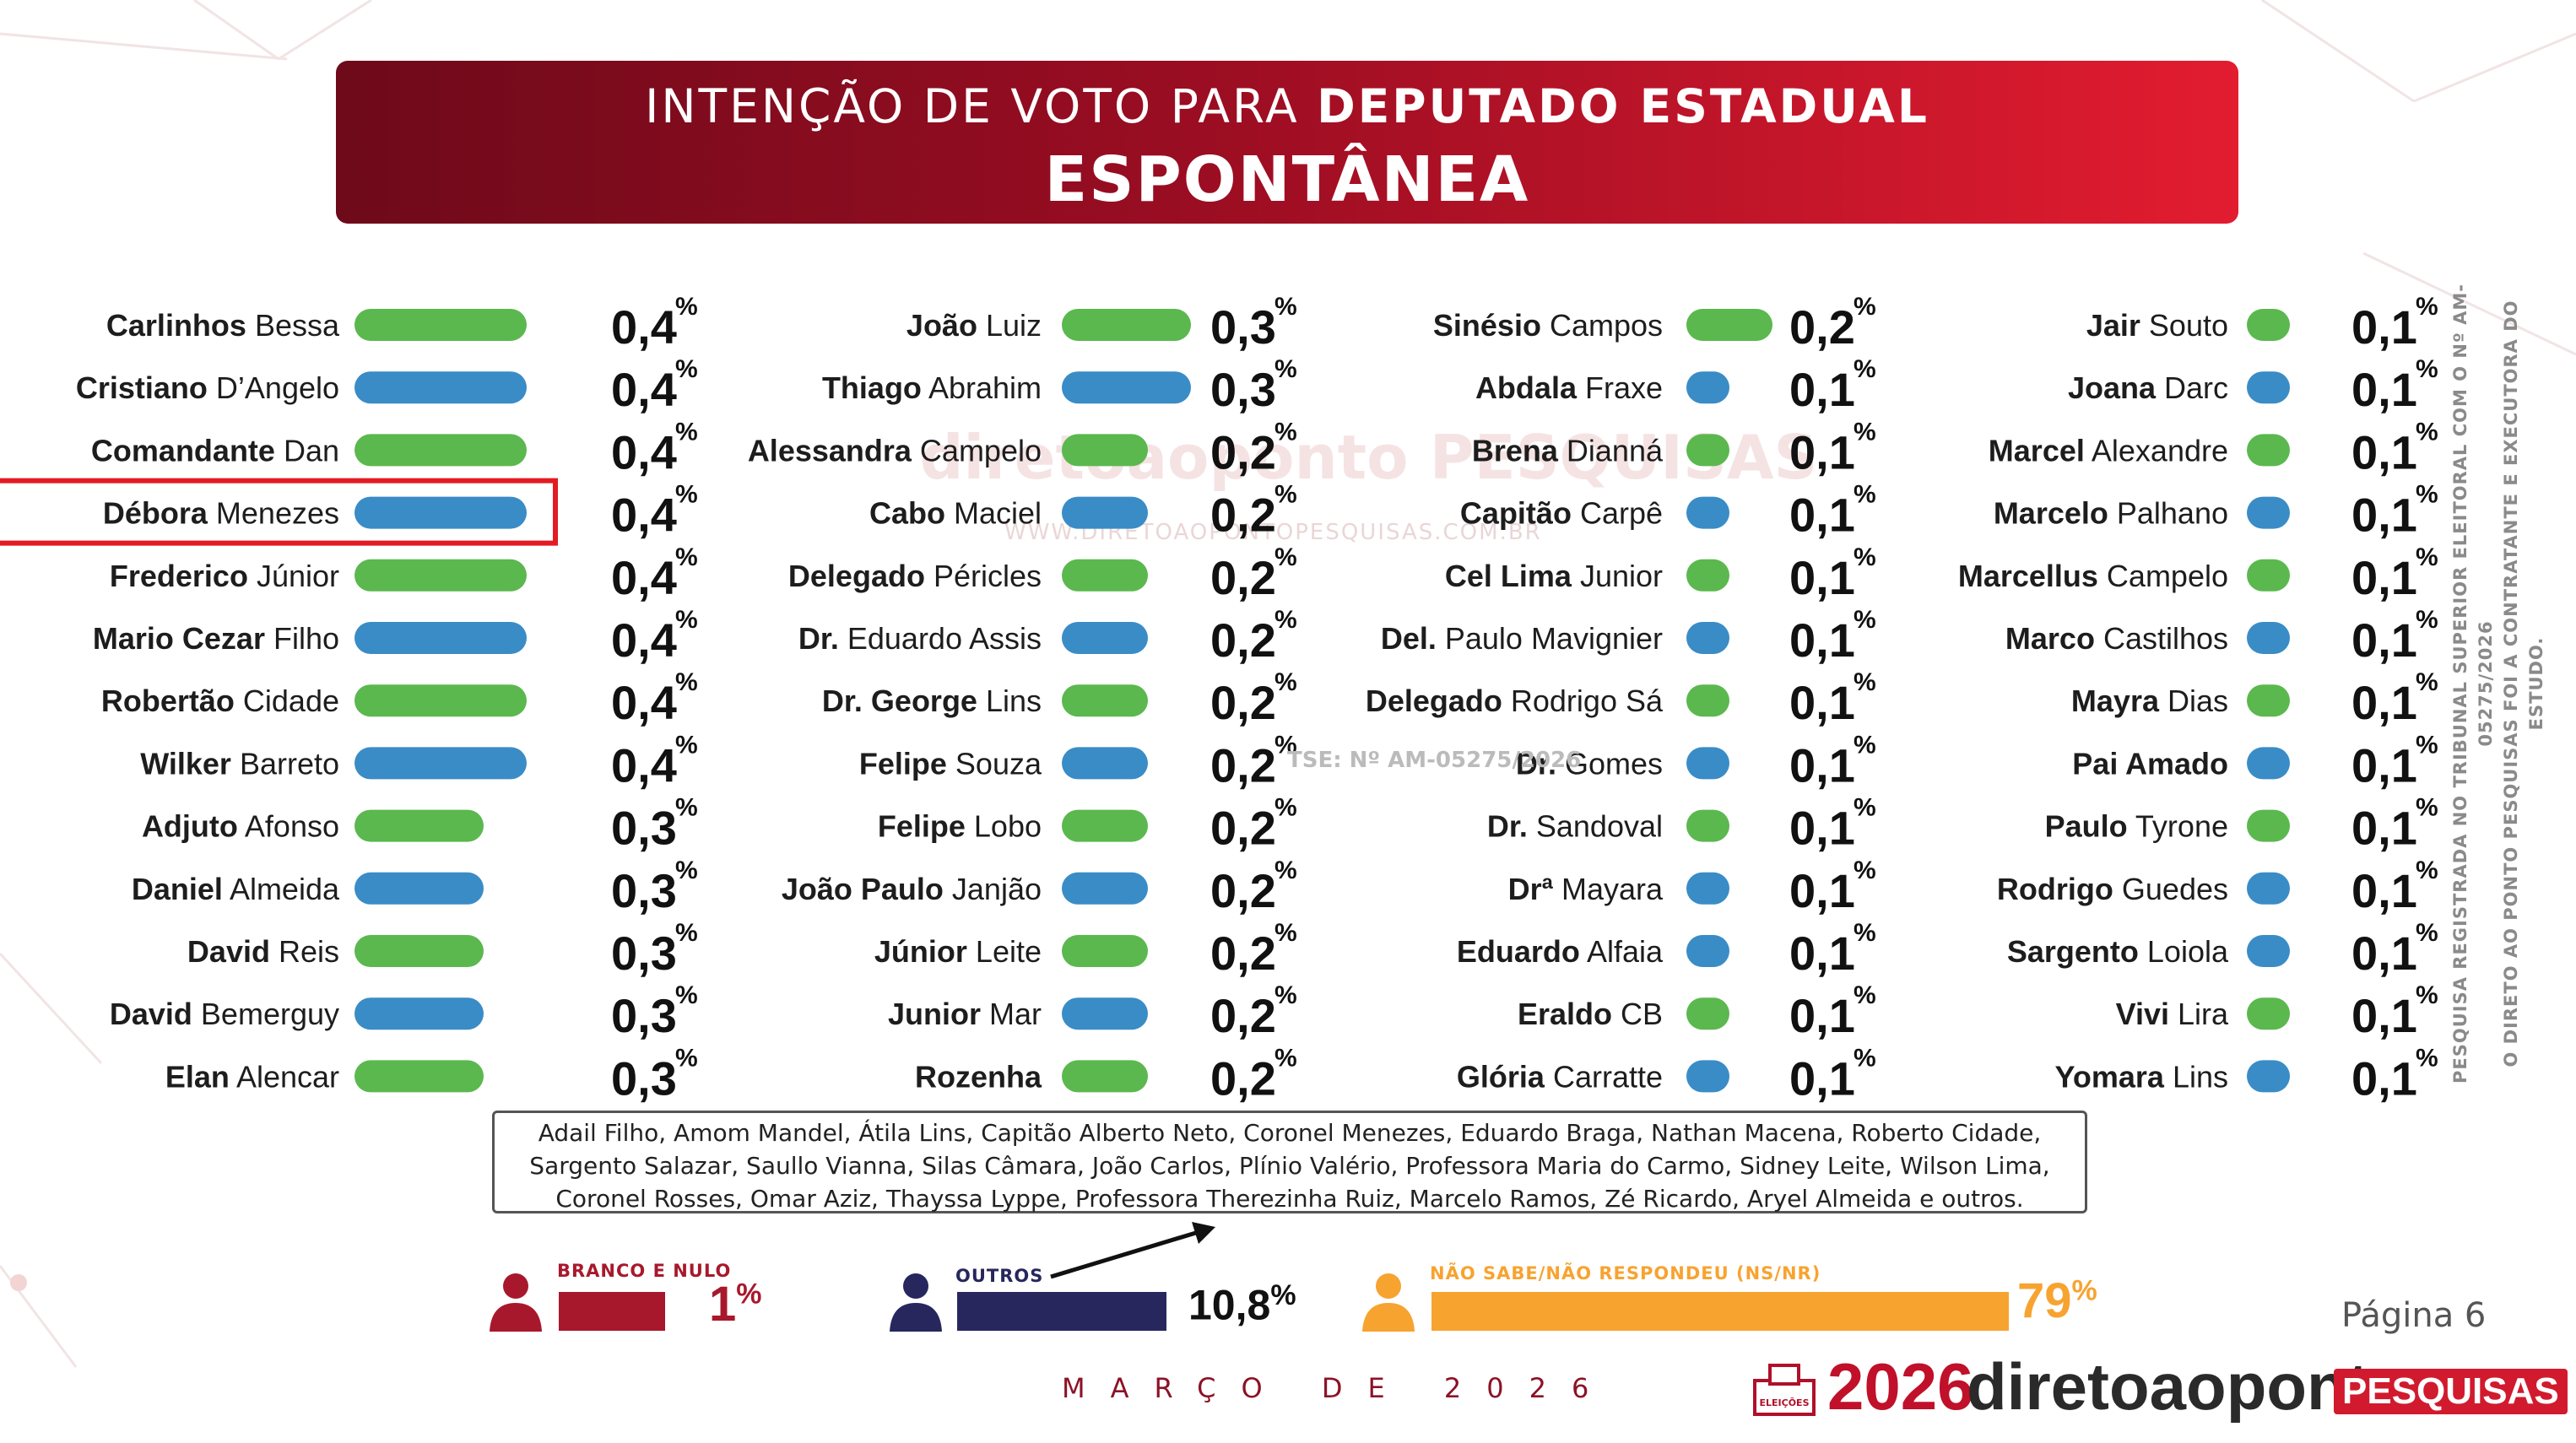 The width and height of the screenshot is (2576, 1443). I want to click on candidate-row: David Bemerguy 0,3%, so click(404, 1011).